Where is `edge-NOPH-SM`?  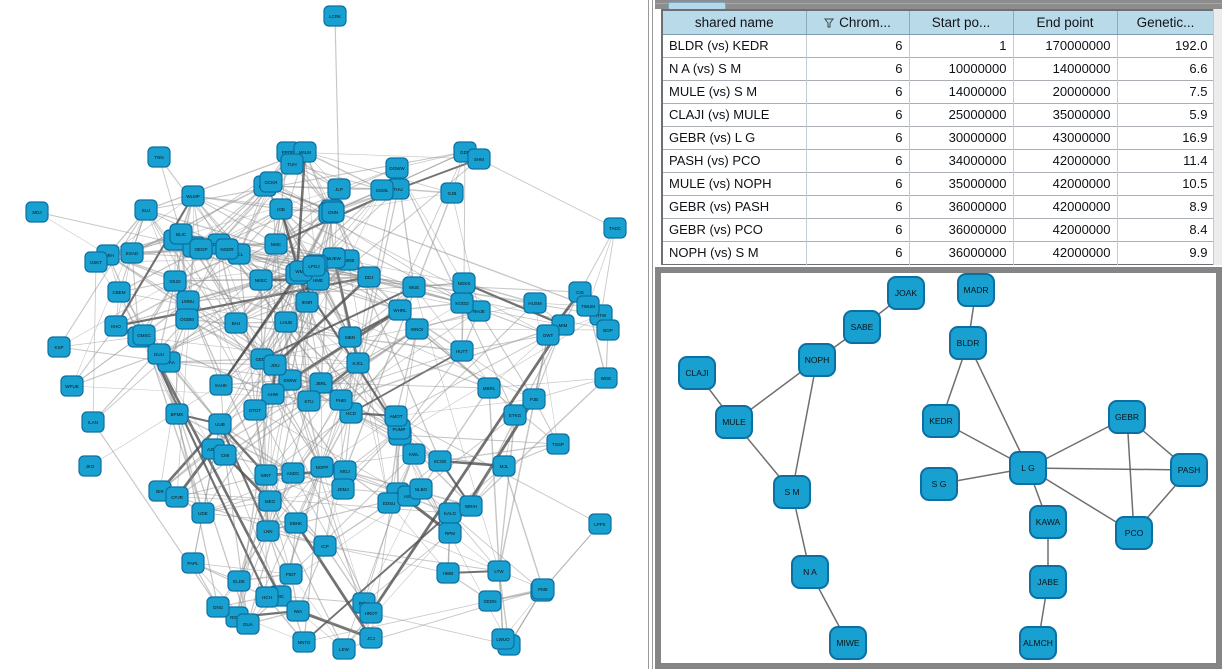
edge-NOPH-SM is located at coordinates (804, 426).